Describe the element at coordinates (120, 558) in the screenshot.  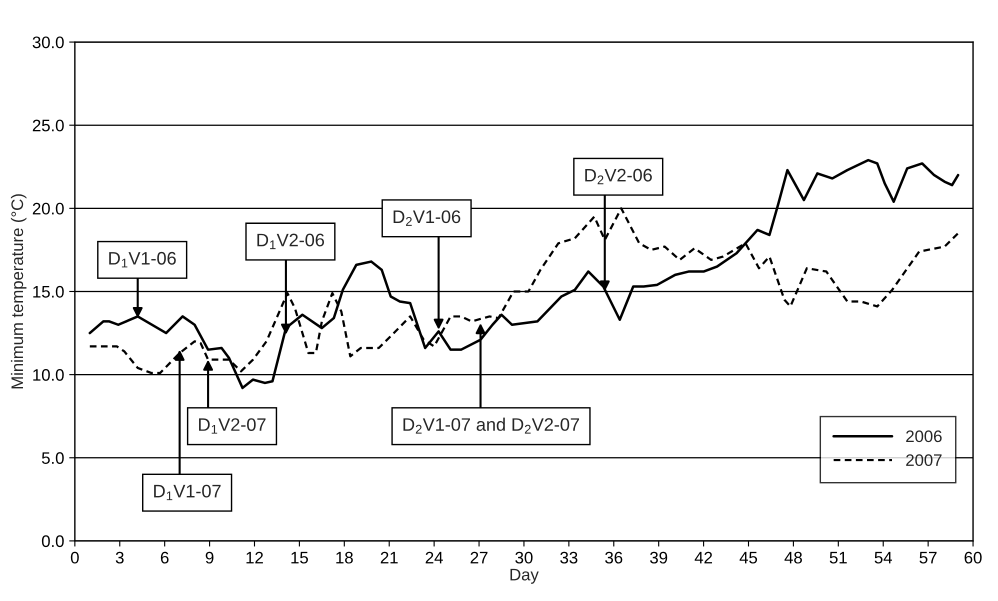
I see `x-tick-label: 3` at that location.